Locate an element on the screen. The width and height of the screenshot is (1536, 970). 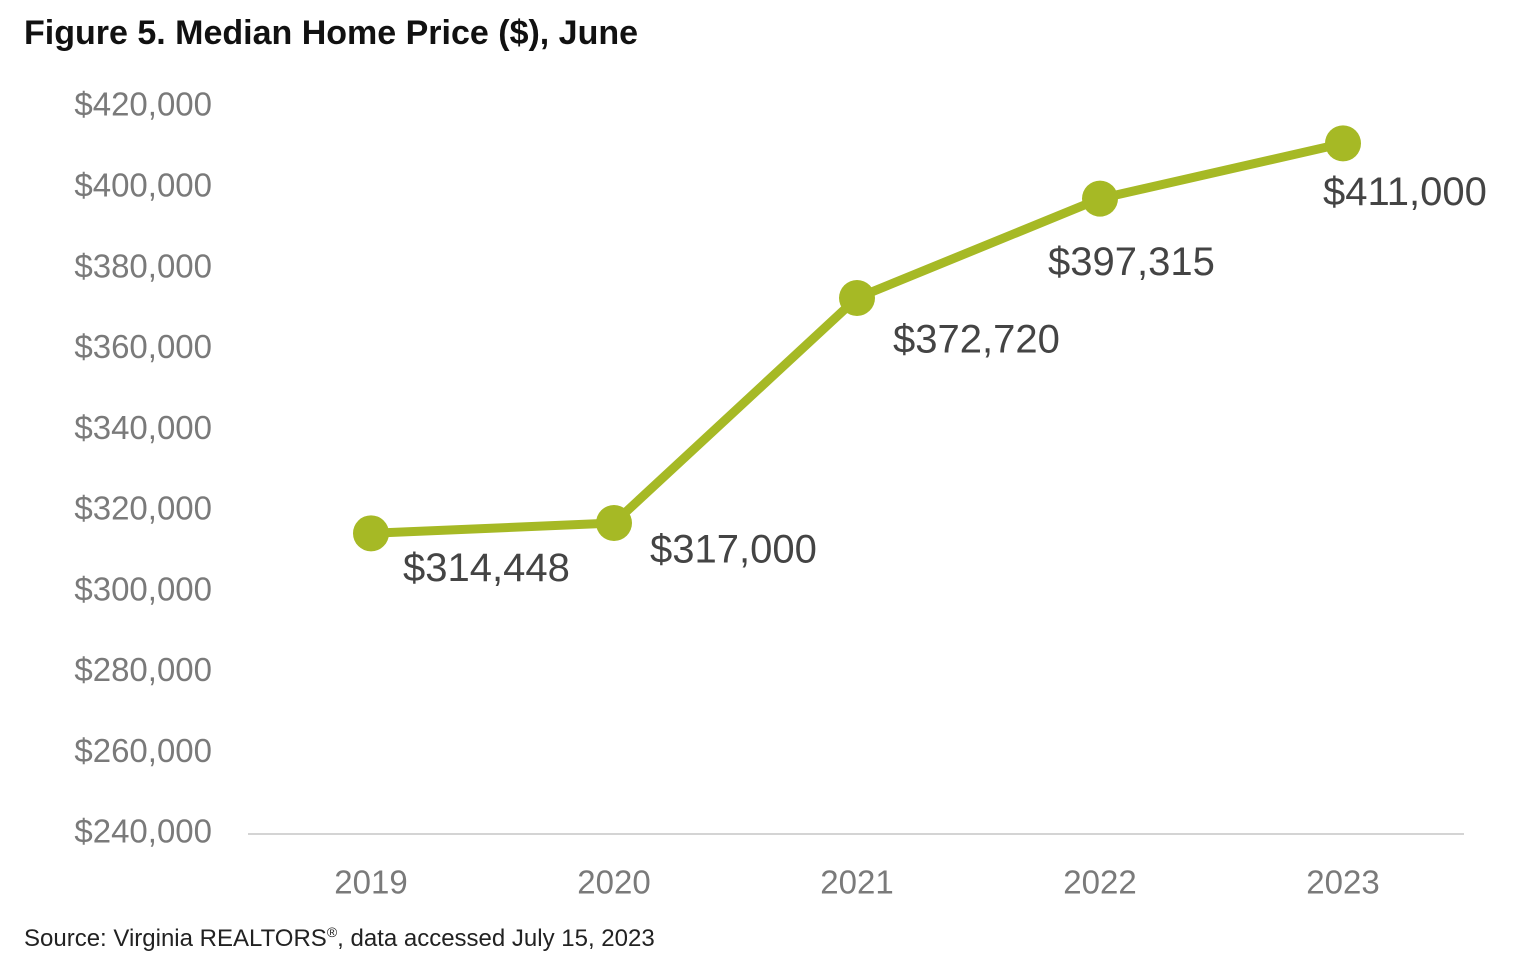
y-tick-label: $420,000 is located at coordinates (143, 104).